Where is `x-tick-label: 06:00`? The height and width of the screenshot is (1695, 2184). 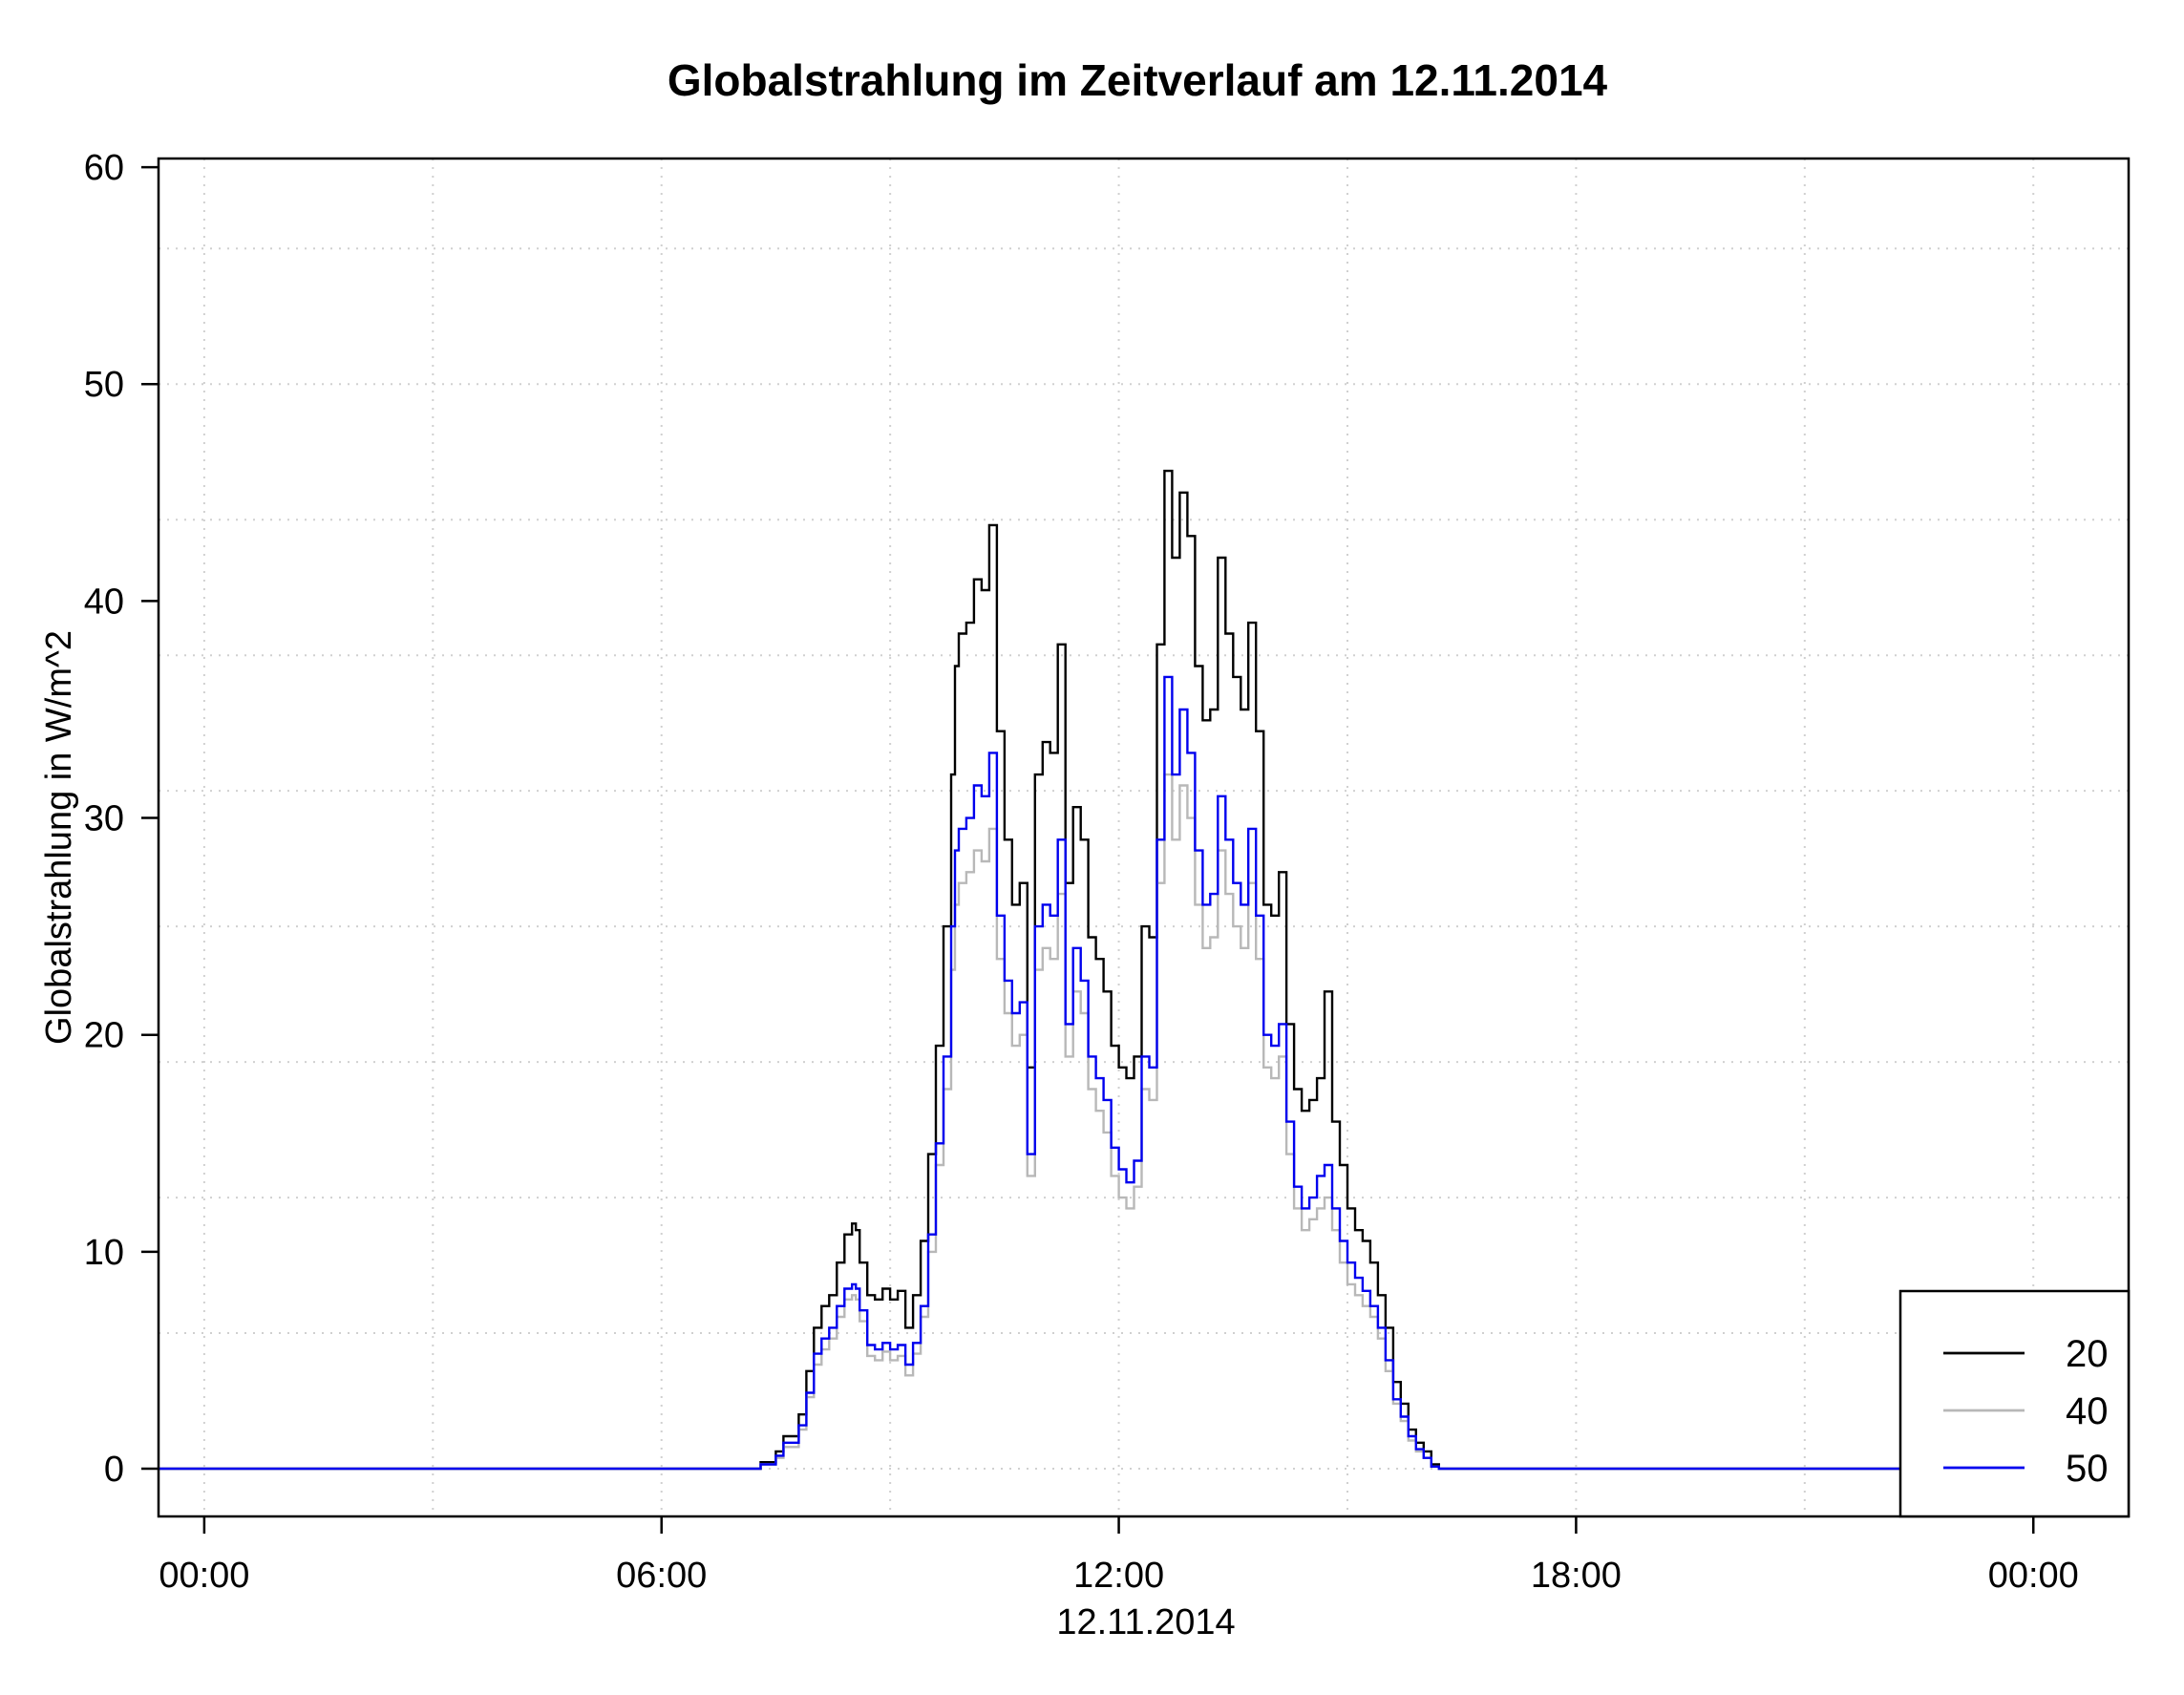 x-tick-label: 06:00 is located at coordinates (662, 1576).